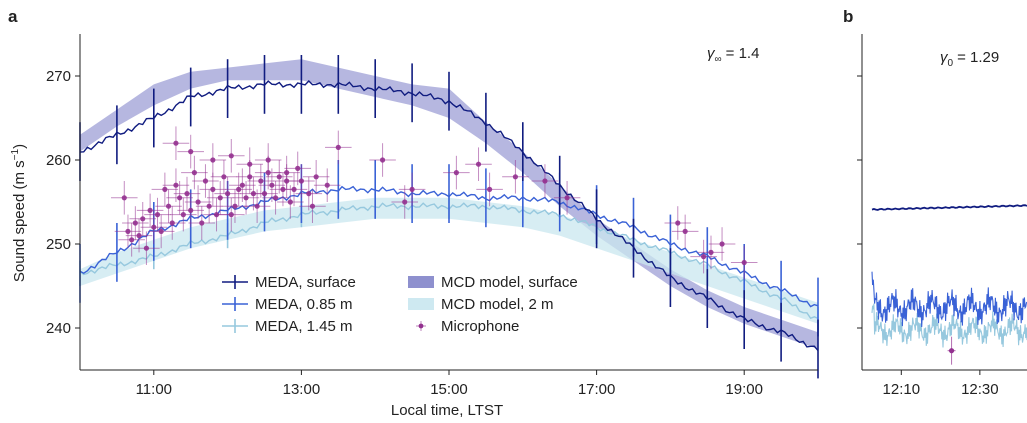  Describe the element at coordinates (19, 221) in the screenshot. I see `y-axis-label-main: Sound speed (m s` at that location.